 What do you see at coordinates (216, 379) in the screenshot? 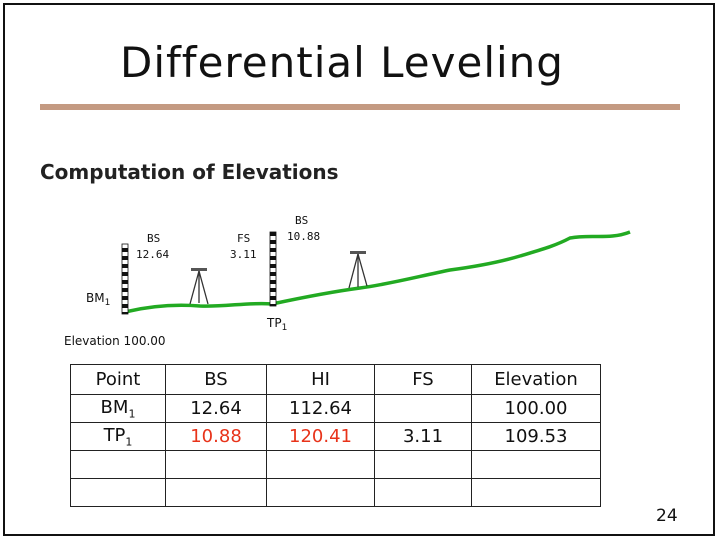
I see `header-bs: BS` at bounding box center [216, 379].